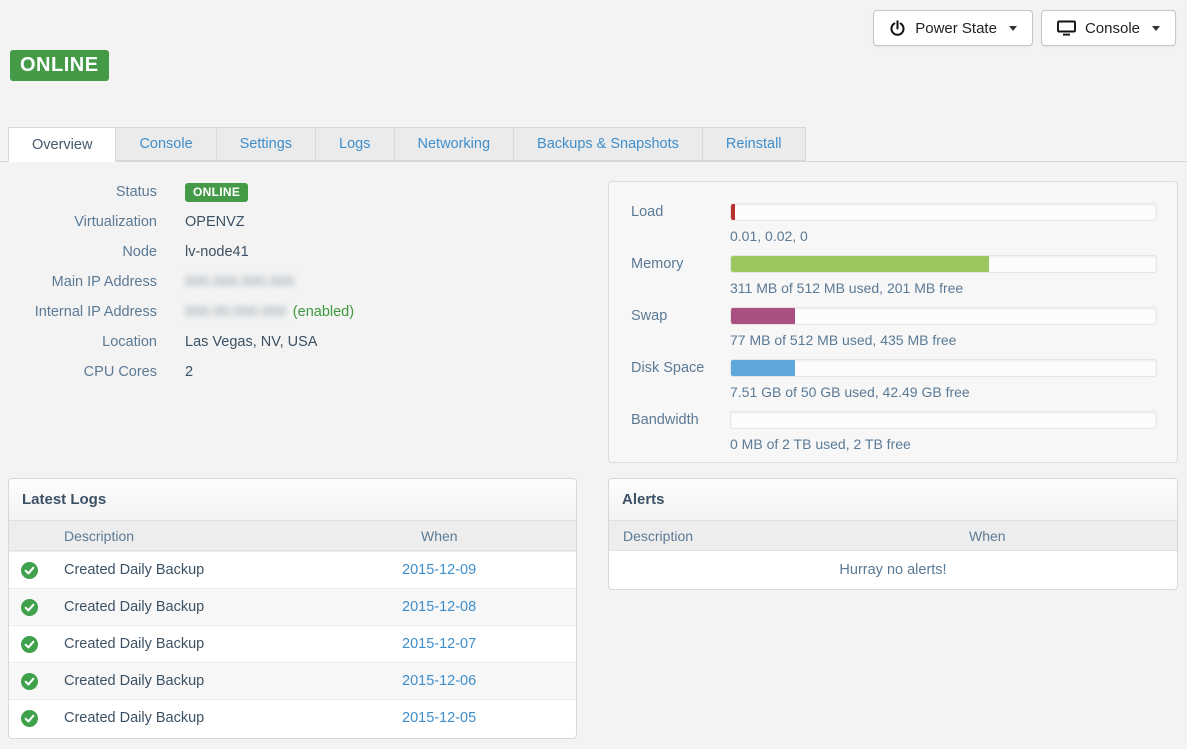 The height and width of the screenshot is (749, 1187). I want to click on main-ip-value-redacted: 000.000.000.000, so click(239, 282).